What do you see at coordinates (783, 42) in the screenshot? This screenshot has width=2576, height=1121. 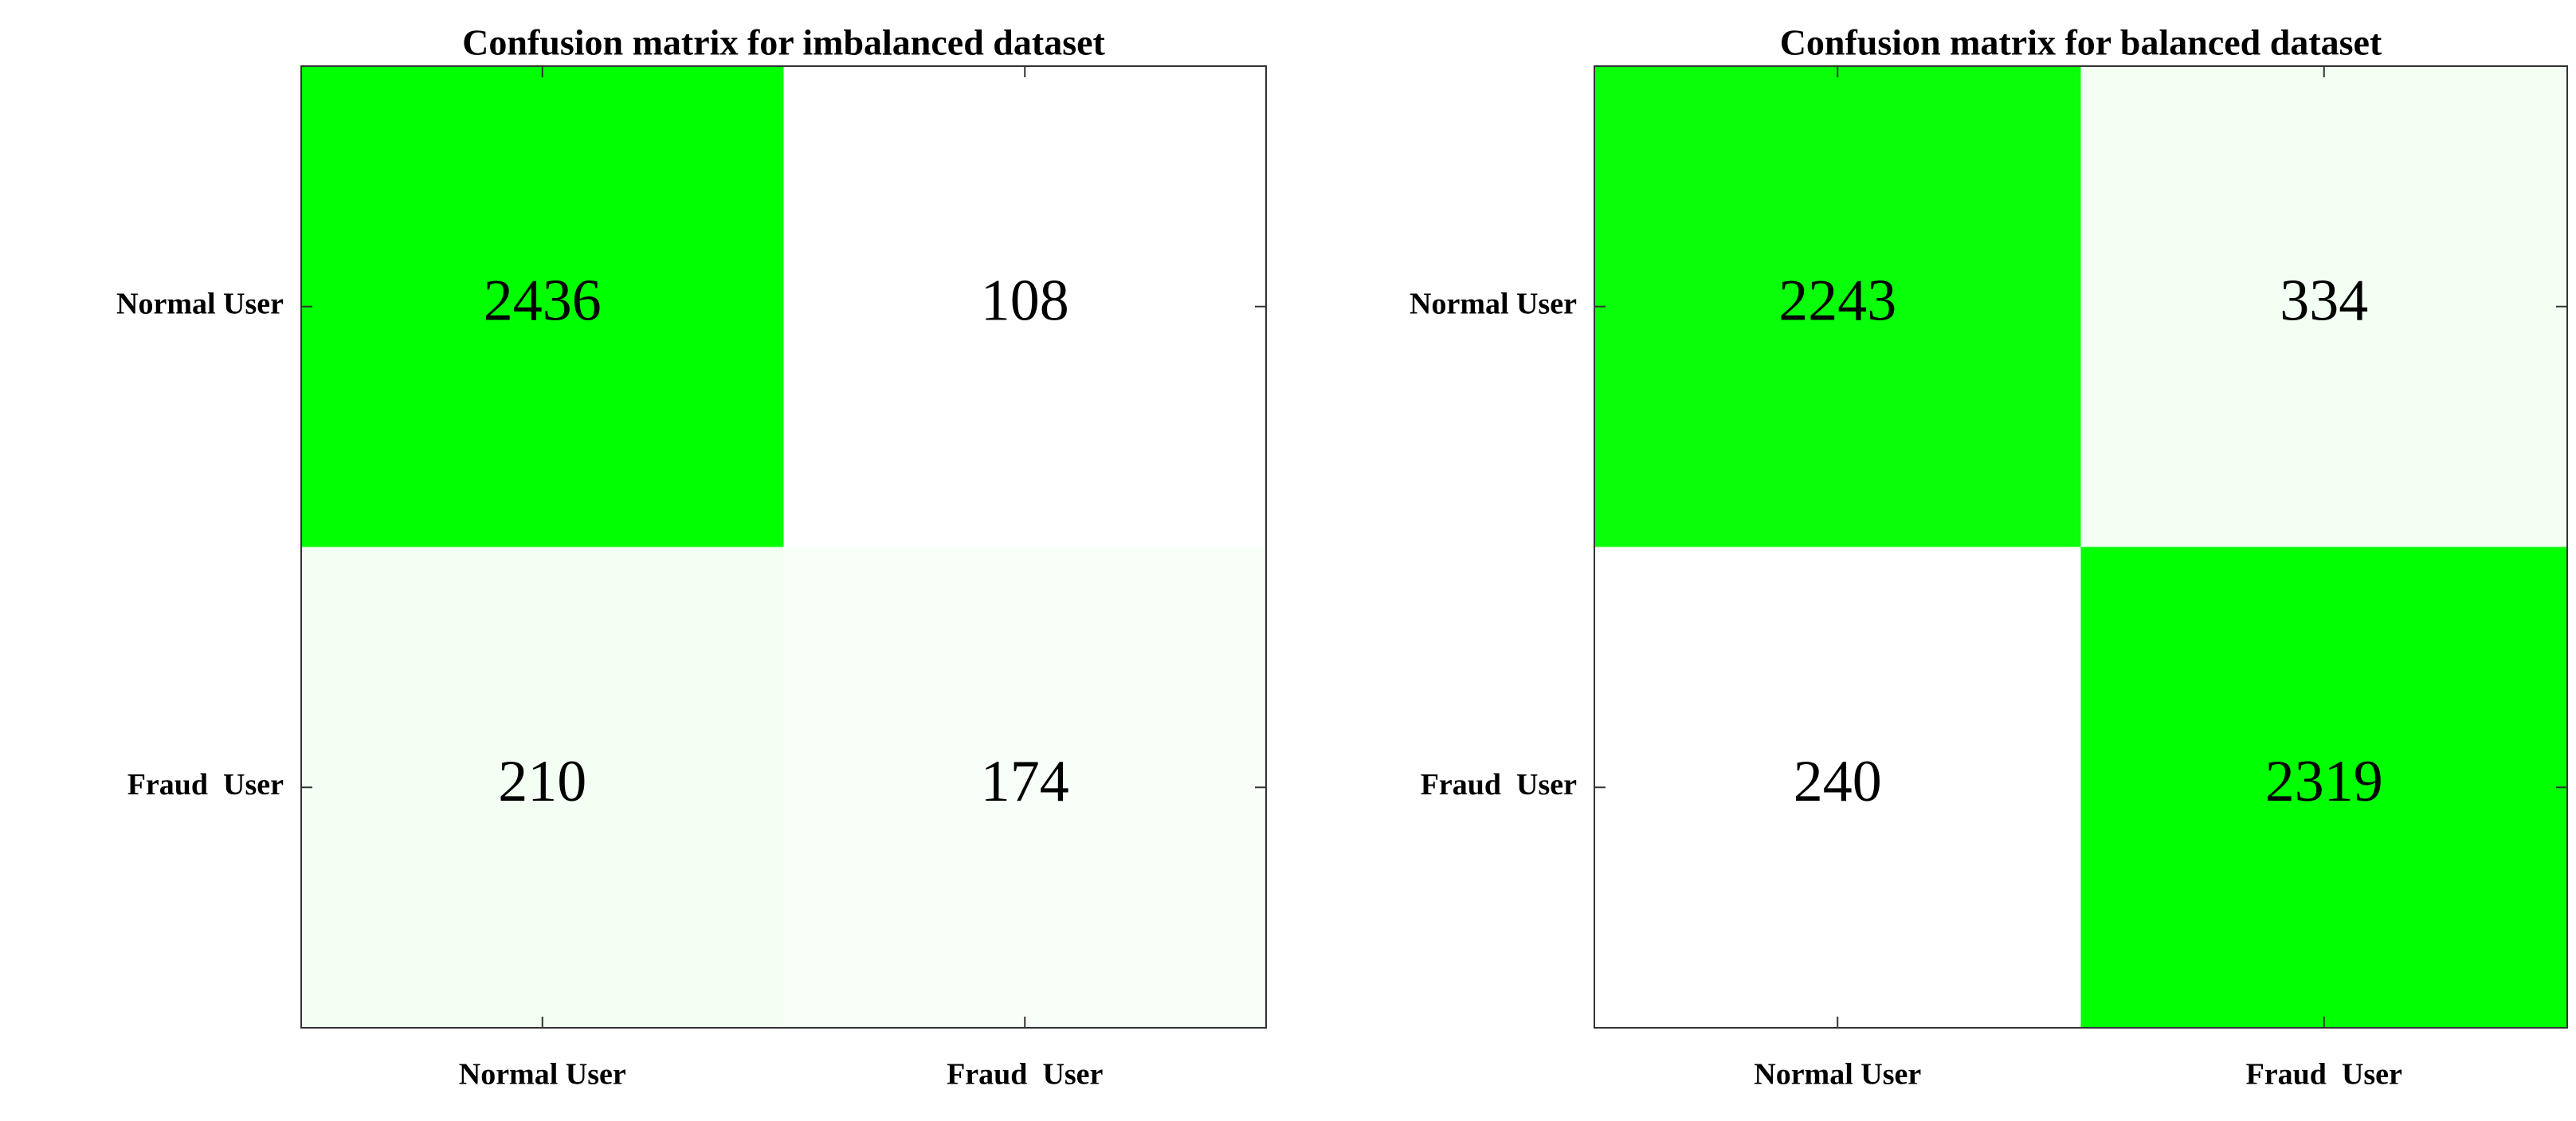 I see `chart-title: Confusion matrix for imbalanced dataset` at bounding box center [783, 42].